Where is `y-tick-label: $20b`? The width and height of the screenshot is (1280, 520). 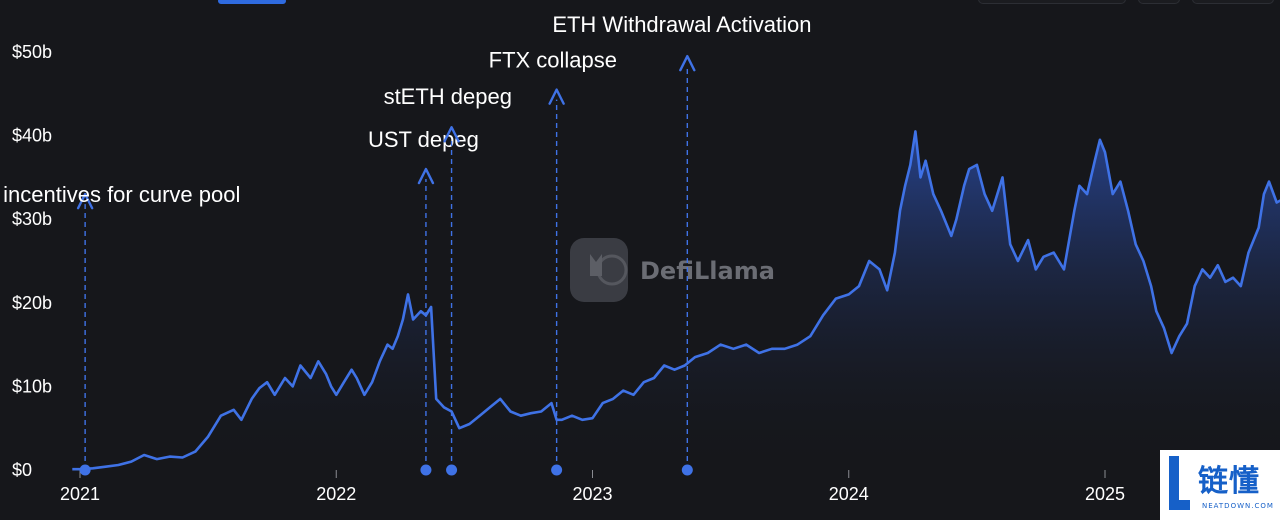 y-tick-label: $20b is located at coordinates (32, 303).